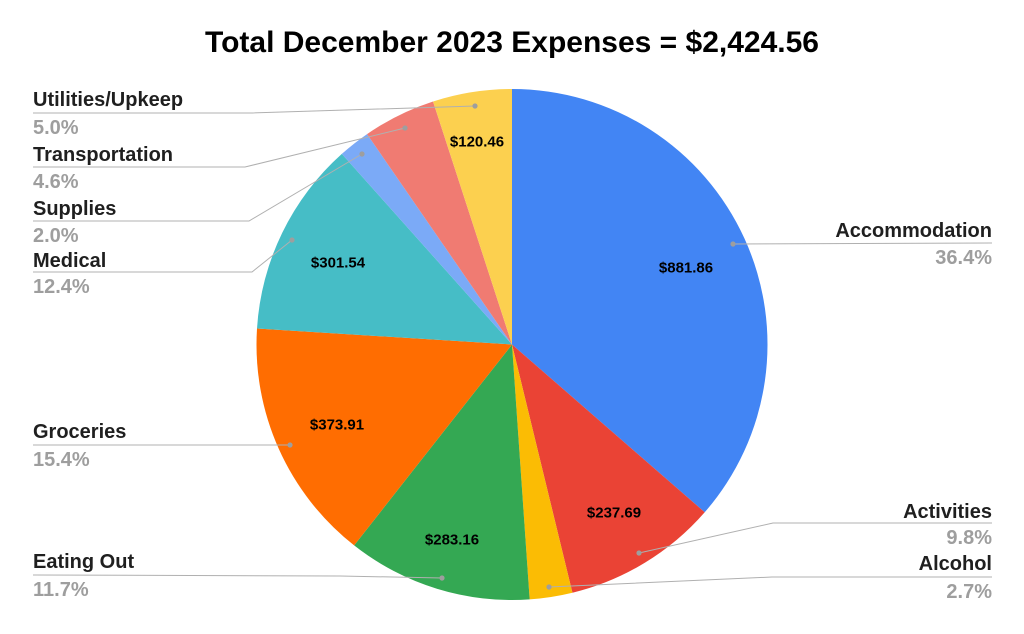 The image size is (1024, 634). Describe the element at coordinates (61, 287) in the screenshot. I see `category-percent-medical: 12.4%` at that location.